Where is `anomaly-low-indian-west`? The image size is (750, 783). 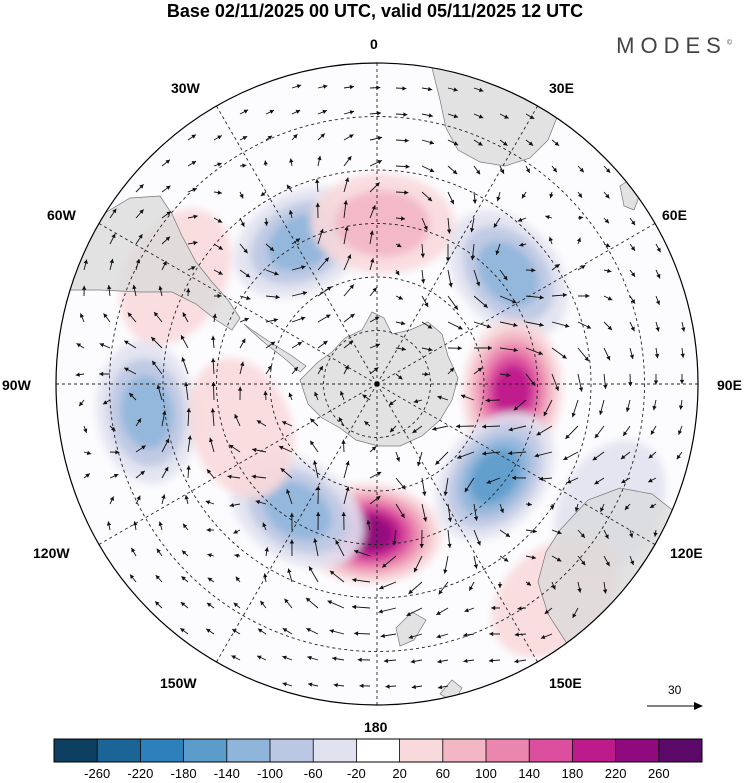 anomaly-low-indian-west is located at coordinates (508, 274).